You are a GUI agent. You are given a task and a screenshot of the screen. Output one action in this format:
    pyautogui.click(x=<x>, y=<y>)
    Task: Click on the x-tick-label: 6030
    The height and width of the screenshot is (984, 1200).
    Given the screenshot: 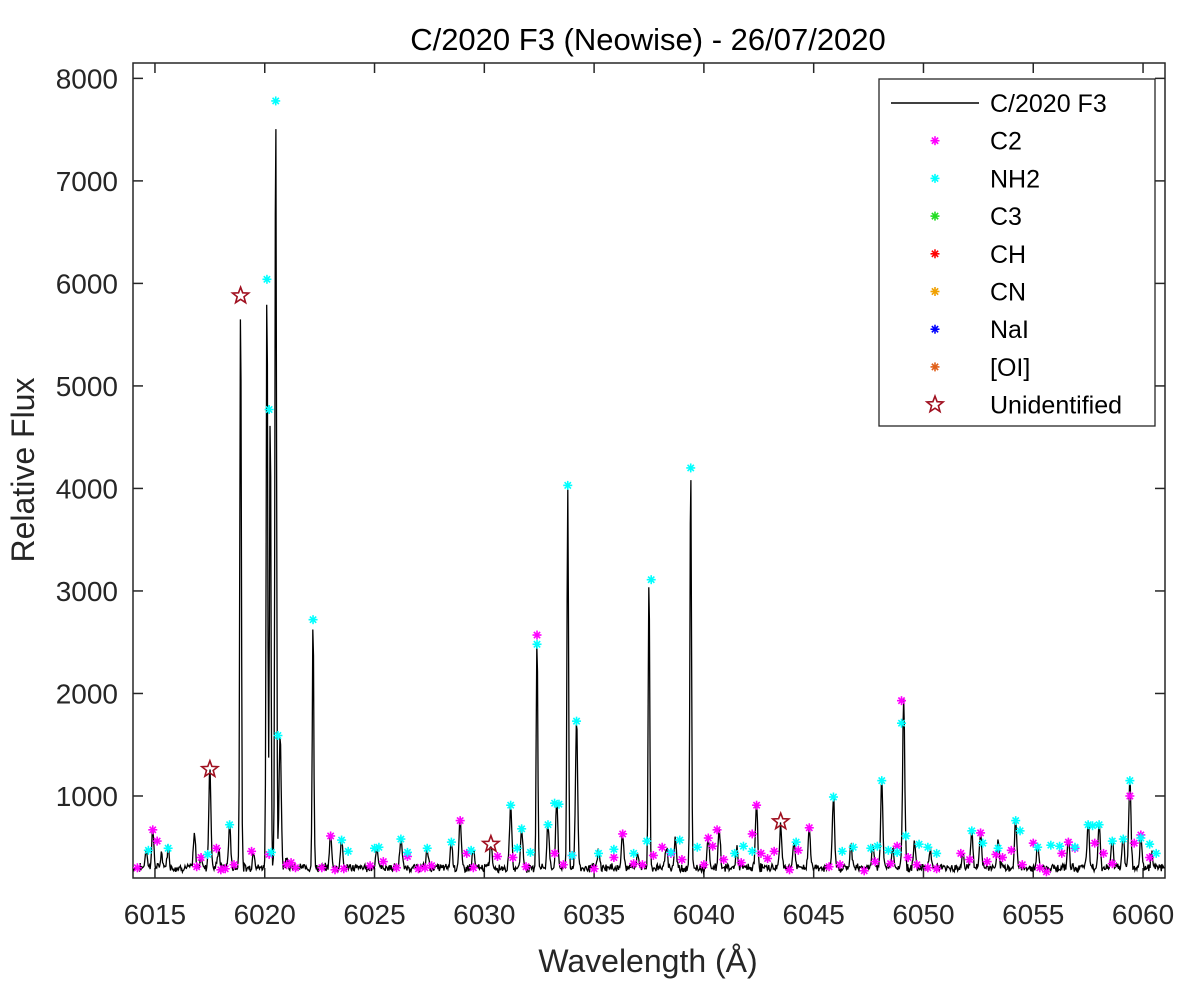 What is the action you would take?
    pyautogui.click(x=484, y=914)
    